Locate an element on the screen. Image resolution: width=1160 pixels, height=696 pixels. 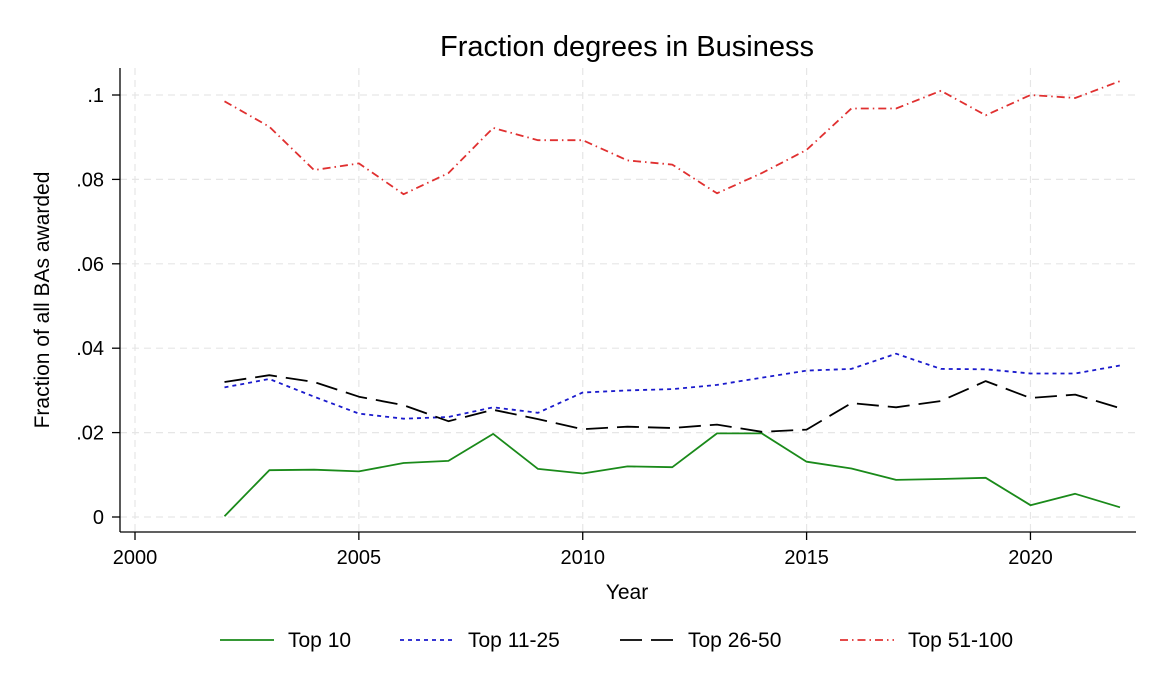
x-tick-label: 2020 is located at coordinates (1030, 558).